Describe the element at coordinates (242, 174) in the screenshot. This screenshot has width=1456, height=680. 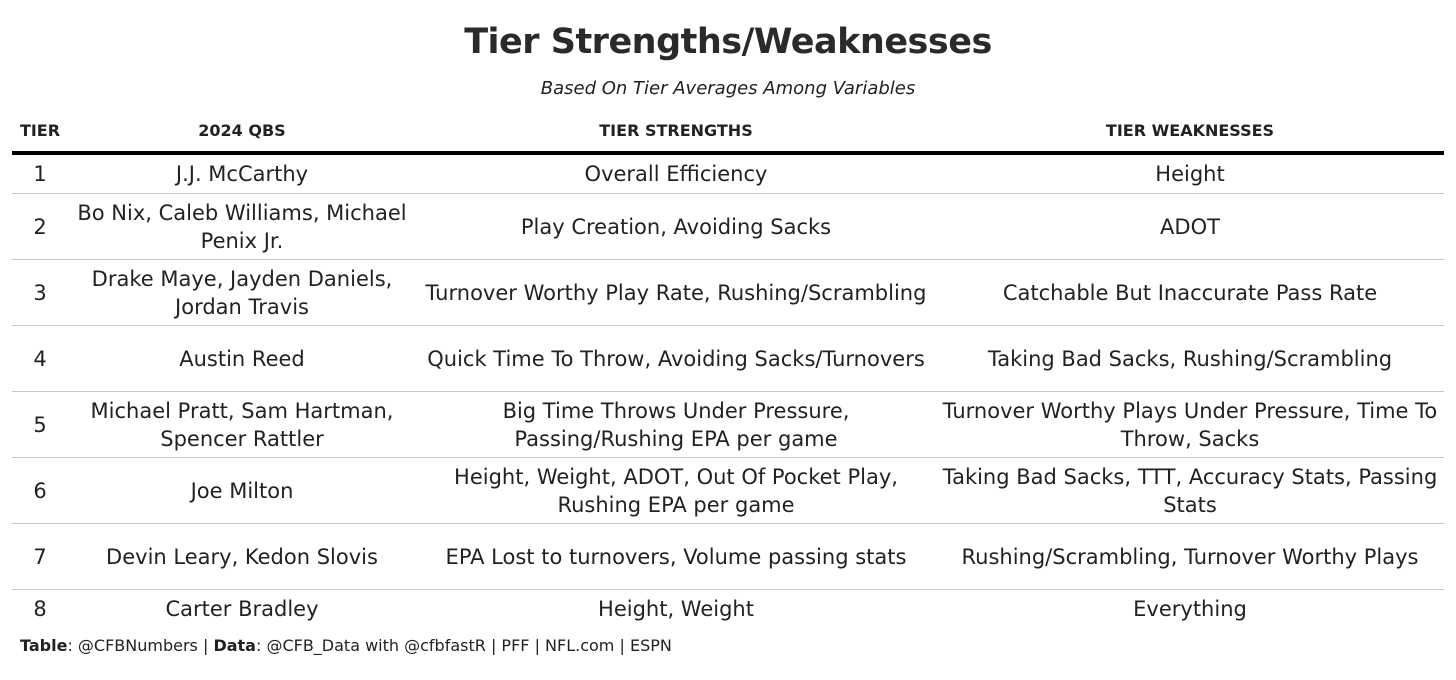
I see `qbs-cell: J.J. McCarthy` at that location.